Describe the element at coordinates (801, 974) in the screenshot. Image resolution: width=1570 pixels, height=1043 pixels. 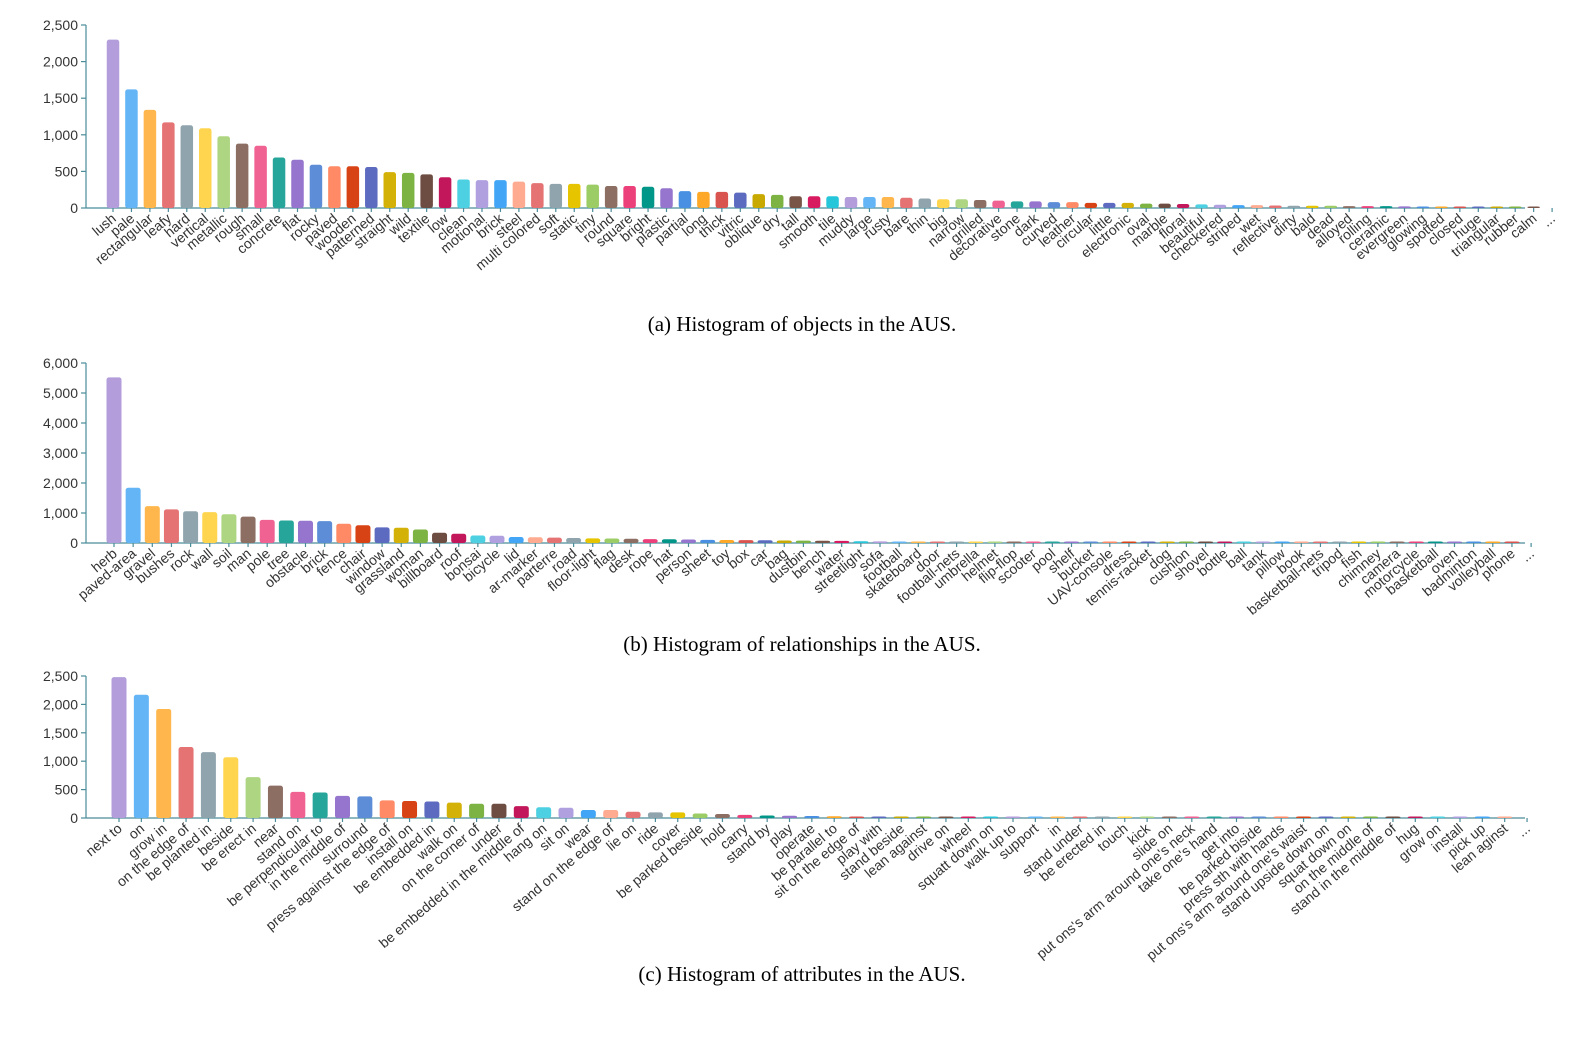
I see `caption-attributes: (c) Histogram of attributes in the AUS.` at that location.